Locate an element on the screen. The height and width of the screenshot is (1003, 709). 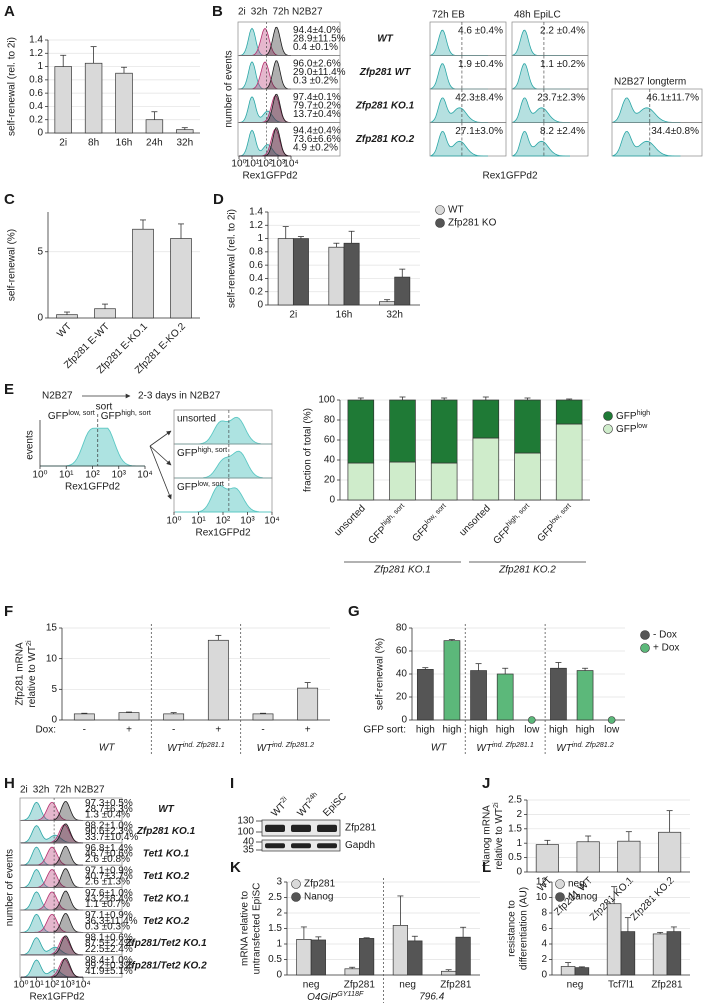
y-tick-label: 2 is located at coordinates (544, 959).